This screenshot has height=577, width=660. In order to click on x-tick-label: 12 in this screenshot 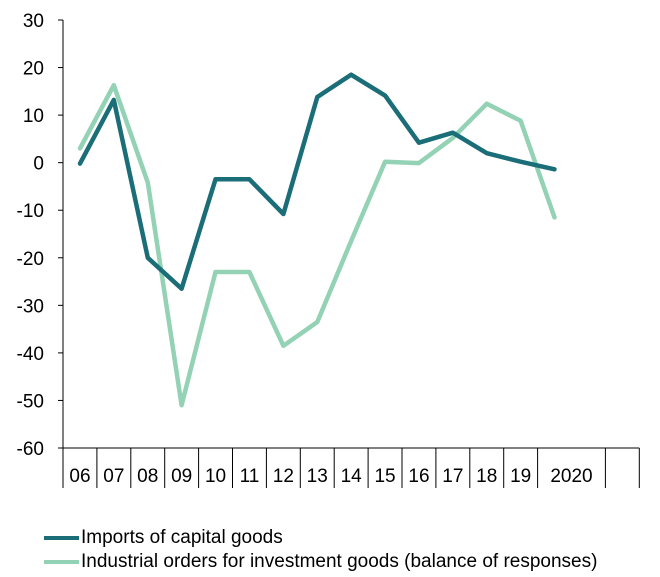, I will do `click(283, 476)`.